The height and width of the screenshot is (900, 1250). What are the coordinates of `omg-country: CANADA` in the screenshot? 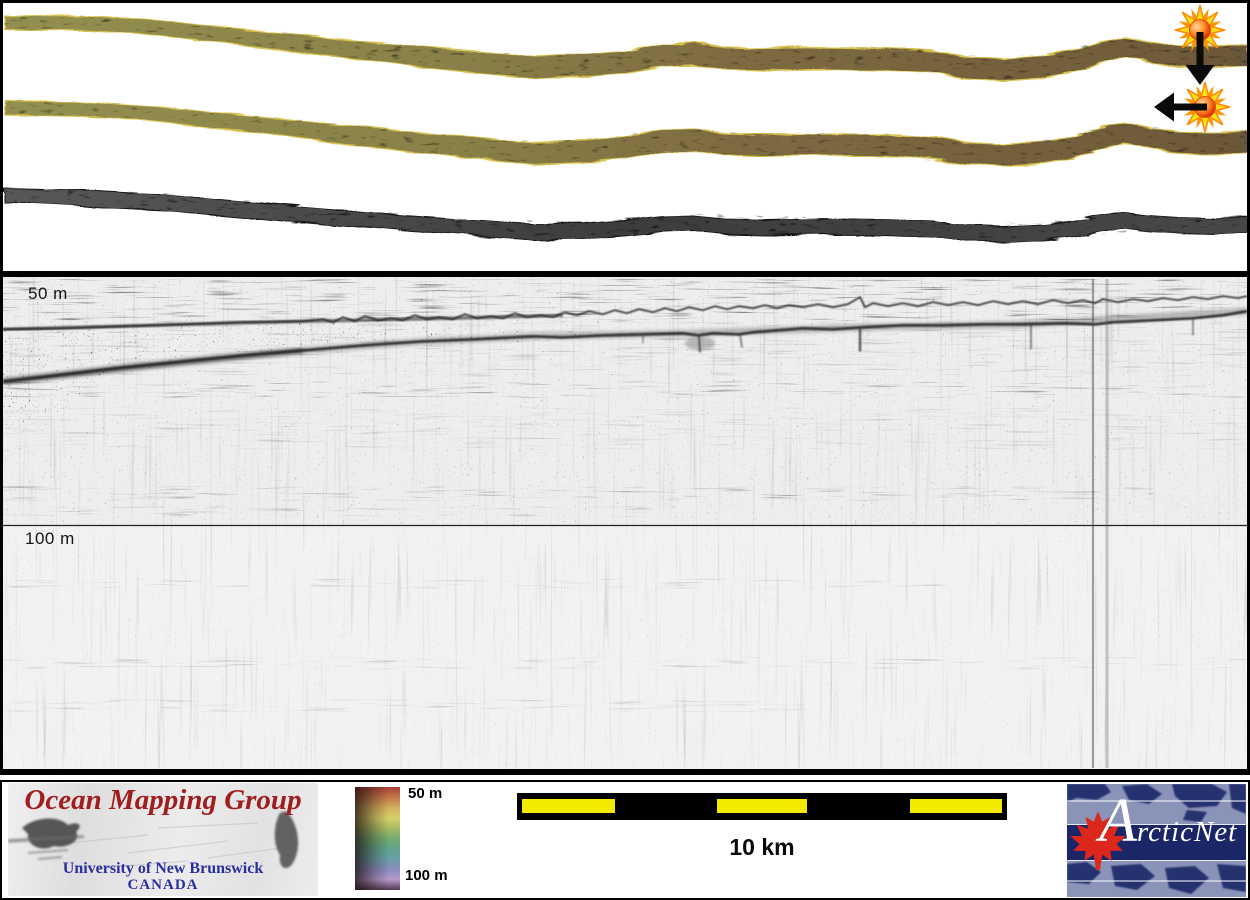 It's located at (163, 885).